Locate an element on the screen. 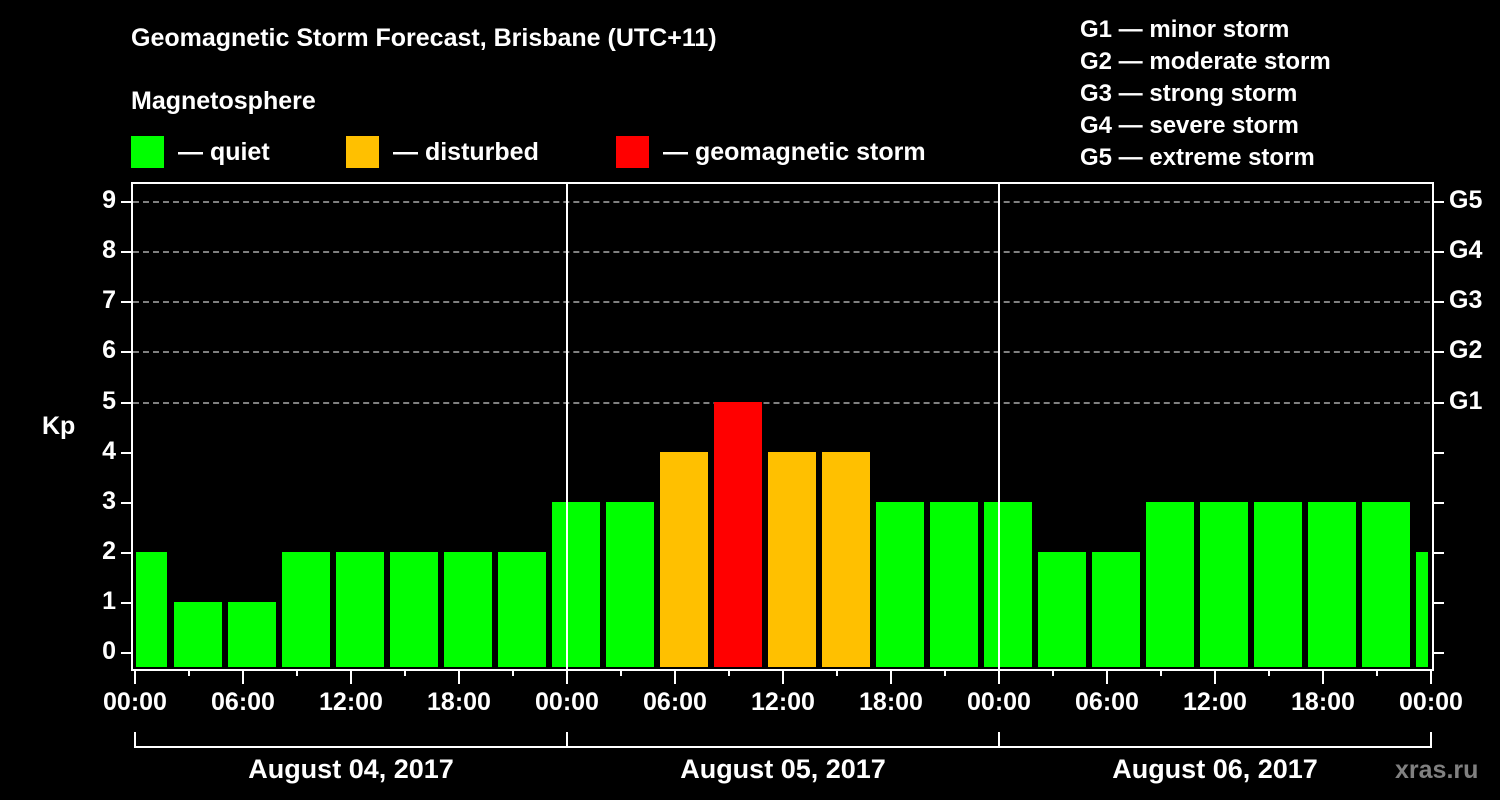 This screenshot has width=1500, height=800. x-tick-label: 12:00 is located at coordinates (1215, 702).